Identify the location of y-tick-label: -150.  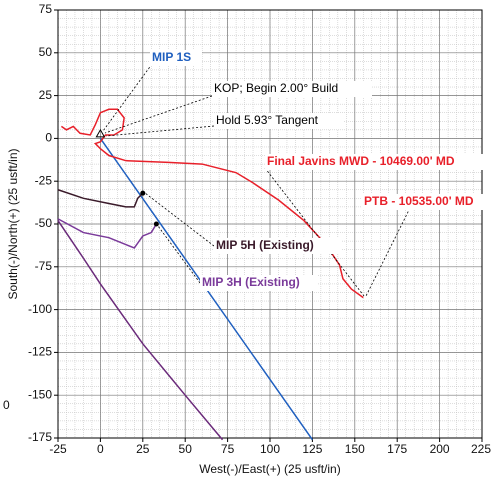
(40, 394).